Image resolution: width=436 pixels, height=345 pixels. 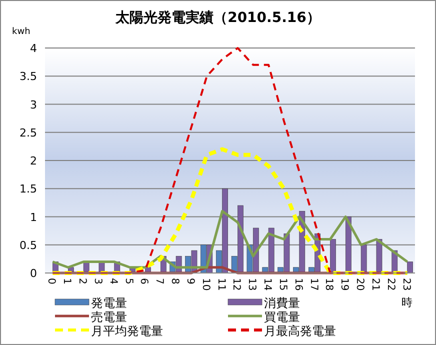 I want to click on x-tick-label: 4, so click(x=112, y=281).